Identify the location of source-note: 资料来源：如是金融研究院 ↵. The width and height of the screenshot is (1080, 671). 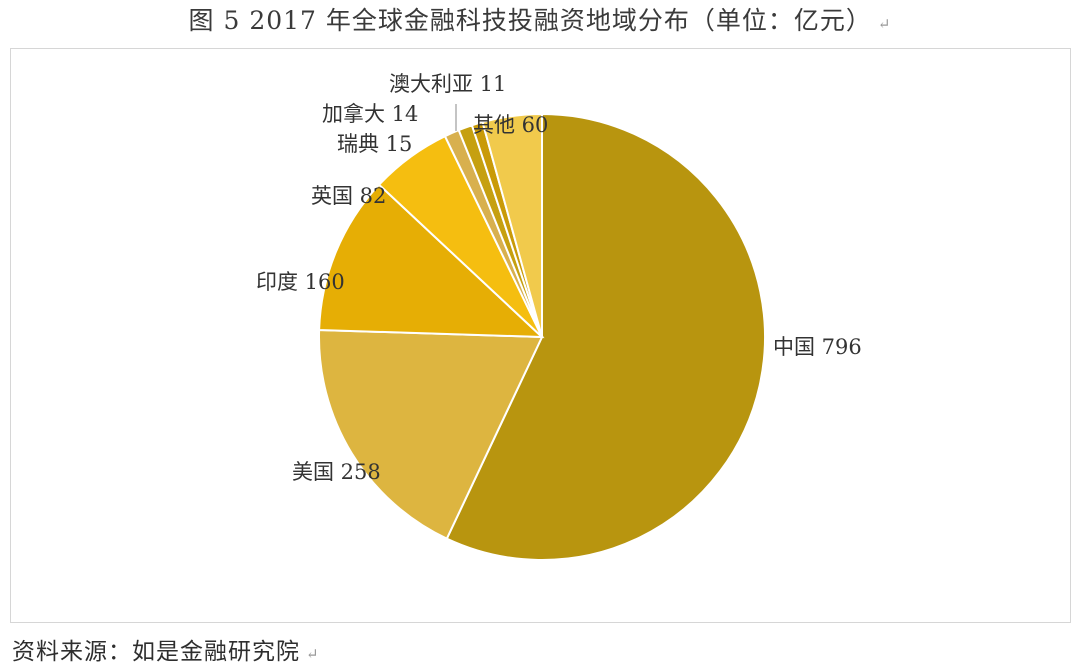
(166, 653).